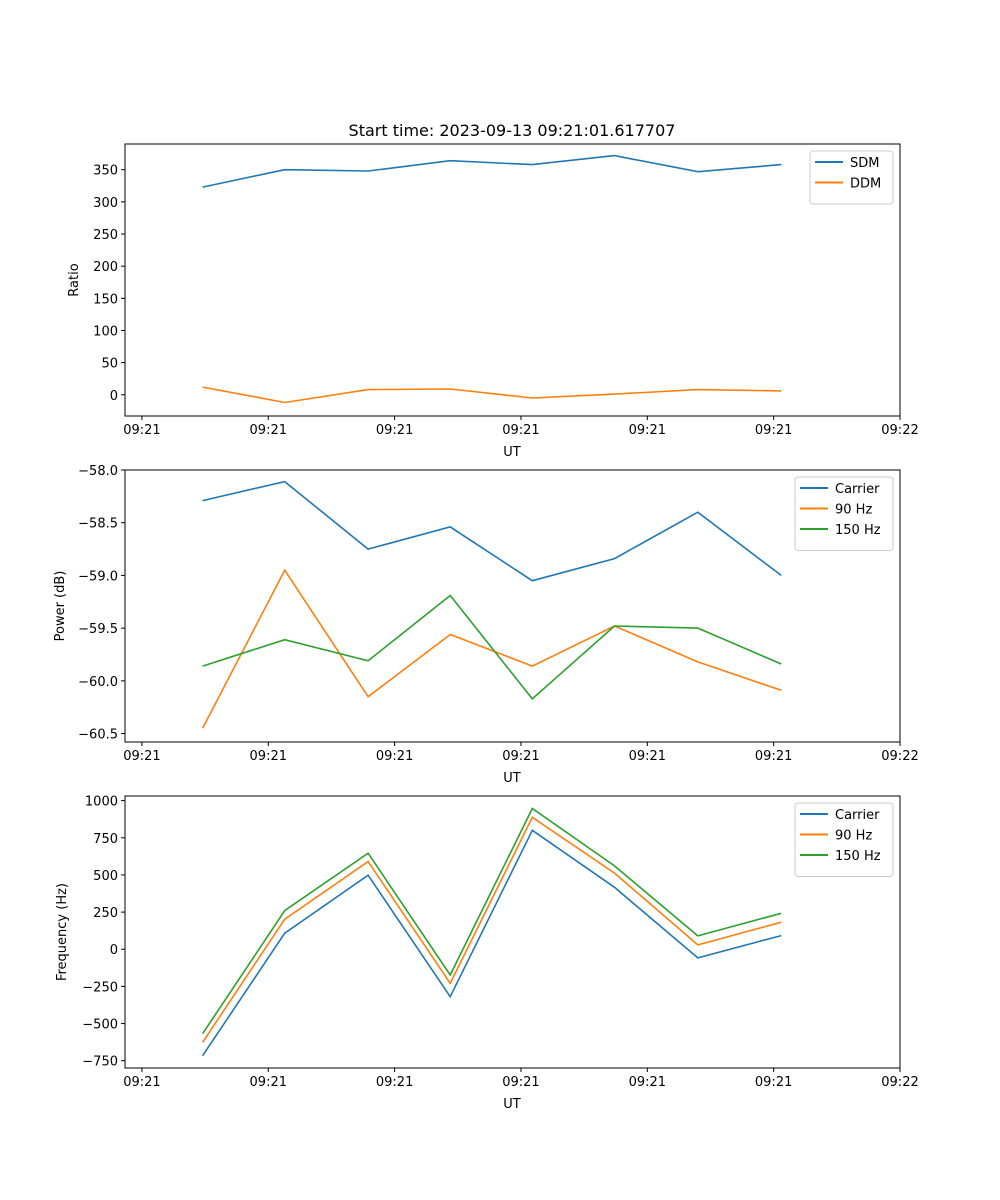 Image resolution: width=1000 pixels, height=1200 pixels. What do you see at coordinates (492, 395) in the screenshot?
I see `series-line-ddm` at bounding box center [492, 395].